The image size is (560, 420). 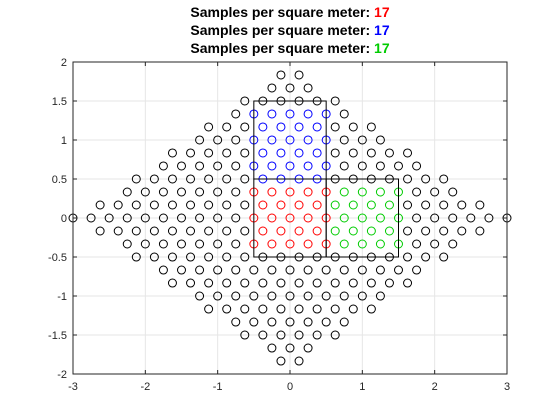 What do you see at coordinates (382, 48) in the screenshot?
I see `title-count-green: 17` at bounding box center [382, 48].